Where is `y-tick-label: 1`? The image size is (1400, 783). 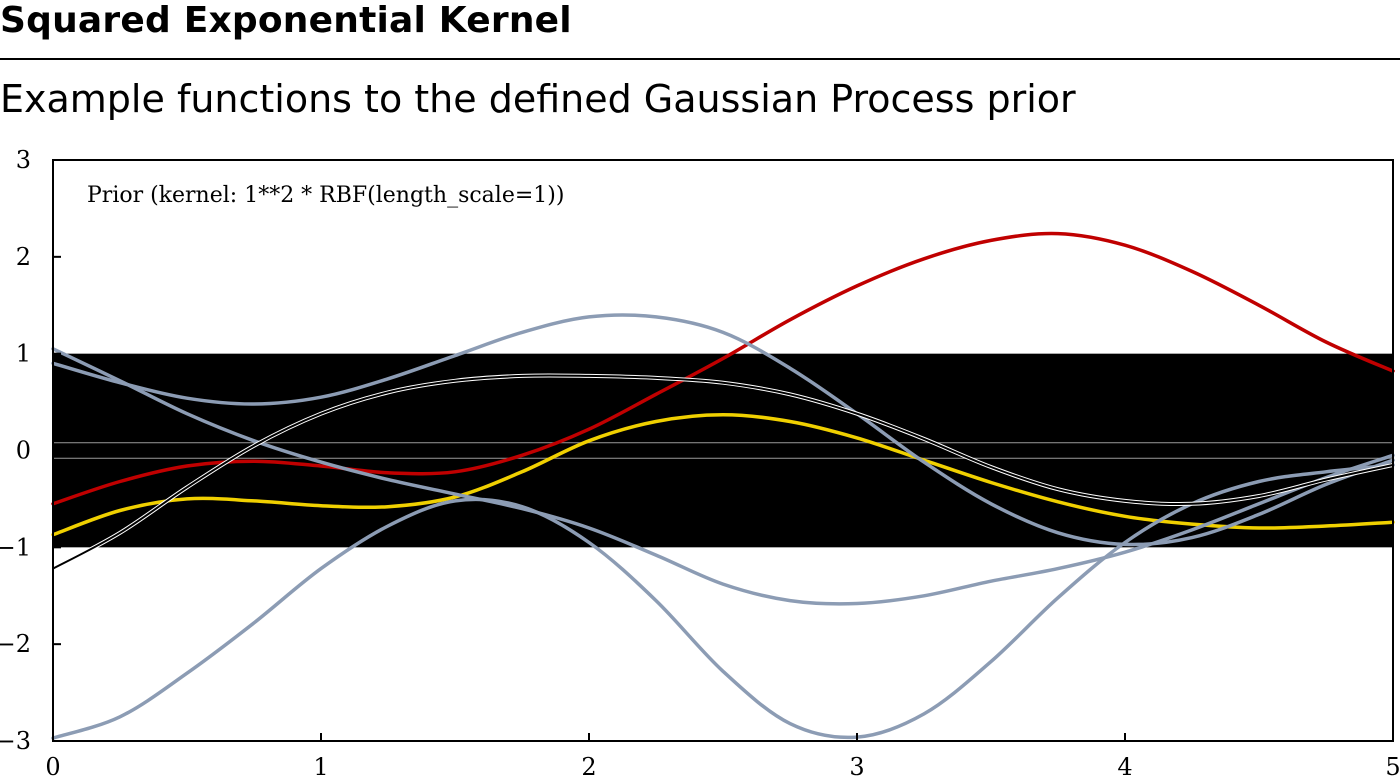
y-tick-label: 1 is located at coordinates (23, 354).